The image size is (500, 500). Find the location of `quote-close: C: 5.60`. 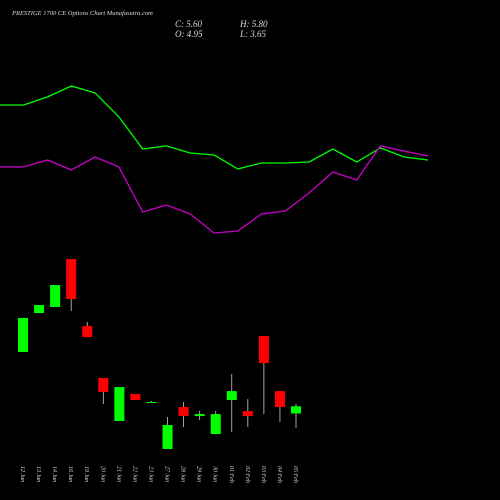

quote-close: C: 5.60 is located at coordinates (189, 24).